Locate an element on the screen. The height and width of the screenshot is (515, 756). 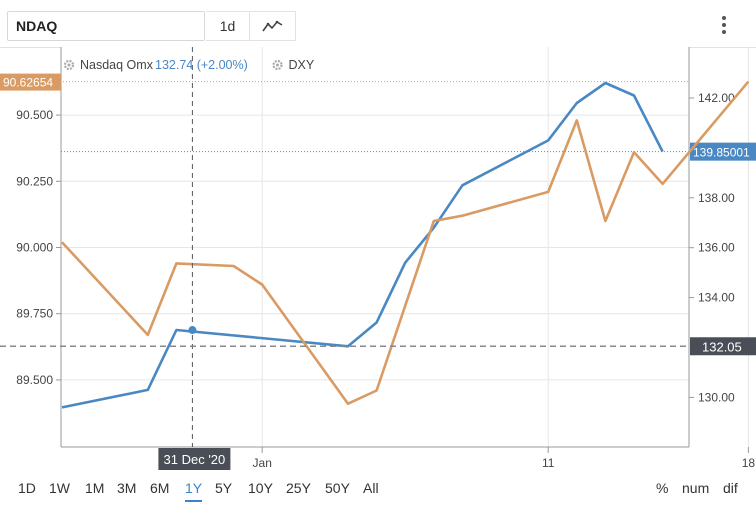
right-tick-label: 142.00 is located at coordinates (716, 98).